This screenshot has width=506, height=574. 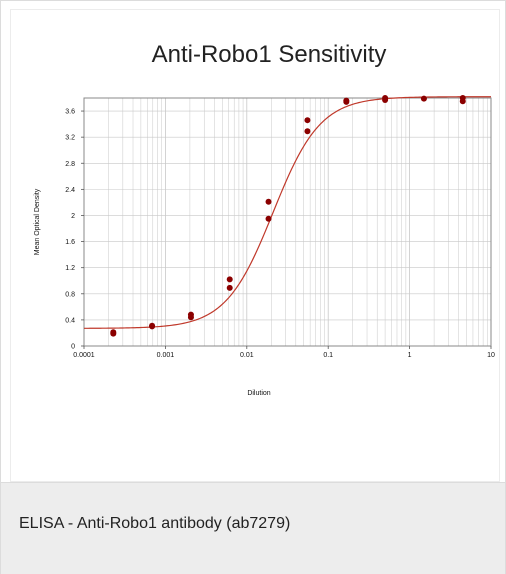 I want to click on y-tick-label: 2.4, so click(x=70, y=190).